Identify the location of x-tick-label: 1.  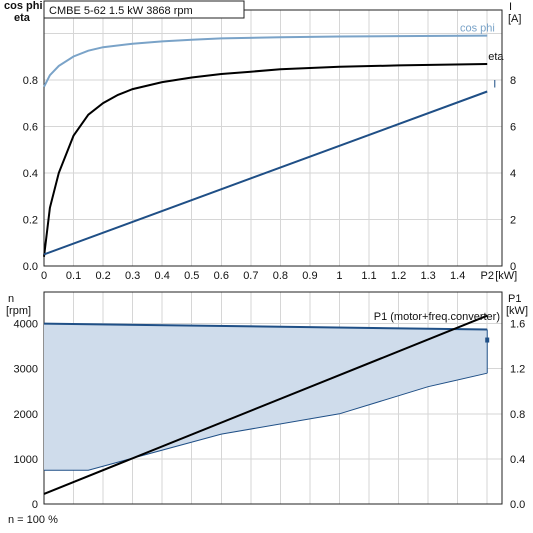
(339, 276).